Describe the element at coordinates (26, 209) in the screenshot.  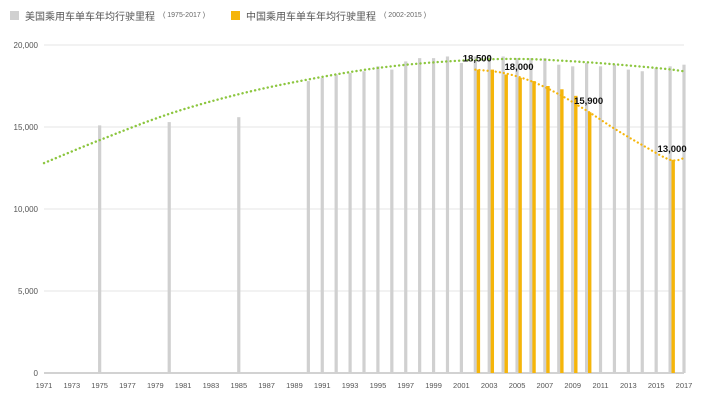
I see `y-tick-label: 10,000` at that location.